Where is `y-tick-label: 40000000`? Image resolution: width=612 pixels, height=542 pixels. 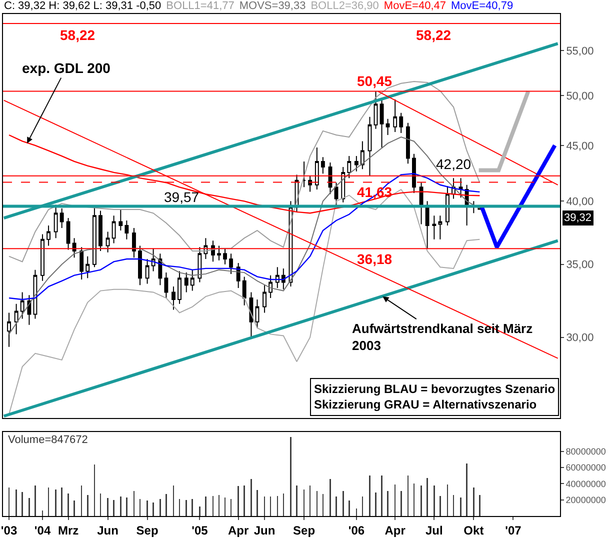 y-tick-label: 40000000 is located at coordinates (586, 483).